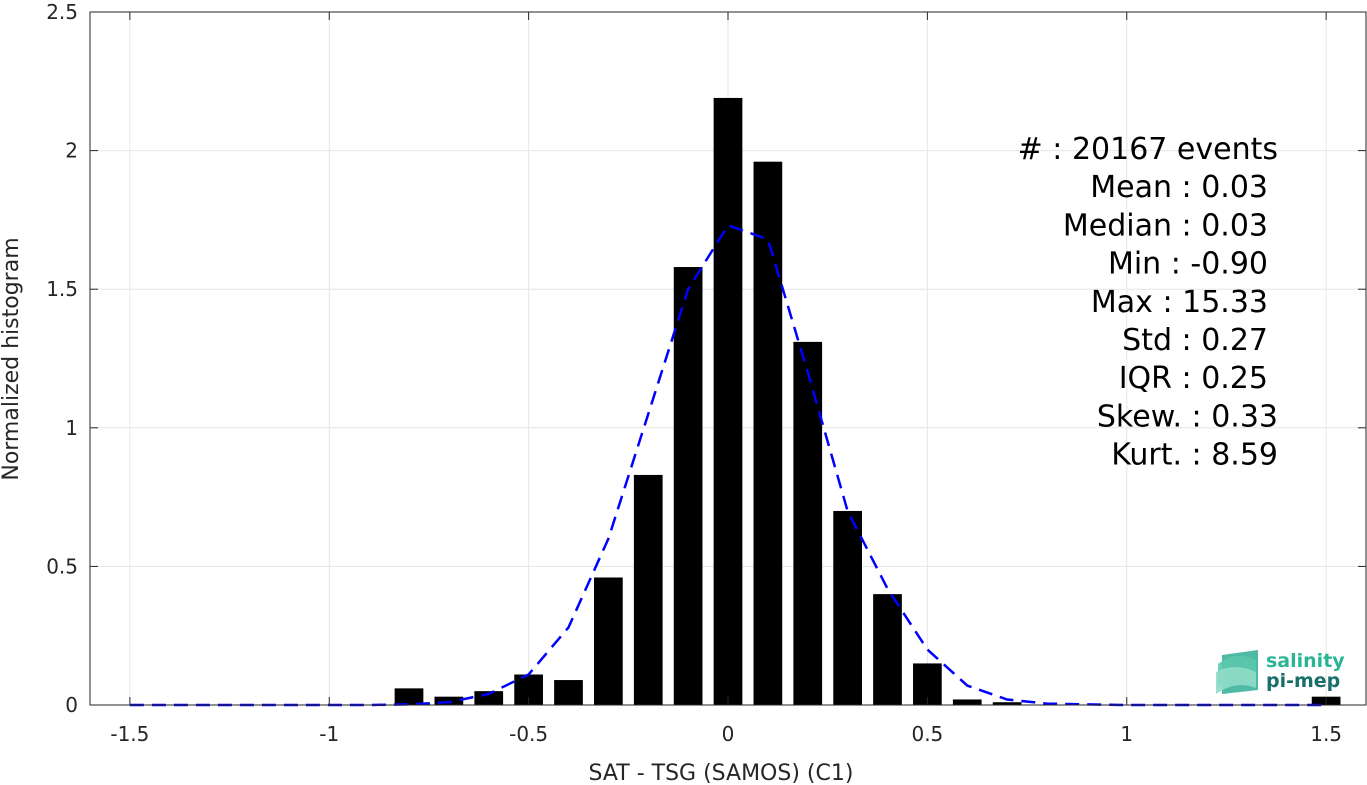 Image resolution: width=1367 pixels, height=785 pixels. I want to click on stat-line: # : 20167 events, so click(1148, 149).